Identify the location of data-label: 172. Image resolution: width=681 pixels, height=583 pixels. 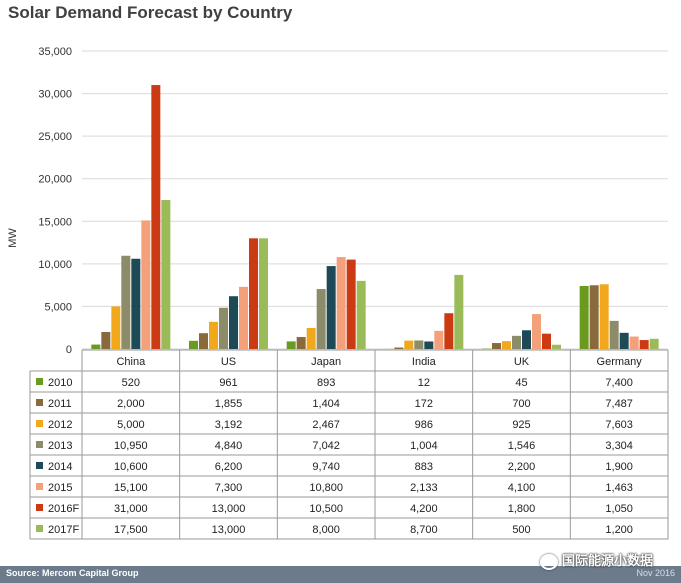
(424, 404).